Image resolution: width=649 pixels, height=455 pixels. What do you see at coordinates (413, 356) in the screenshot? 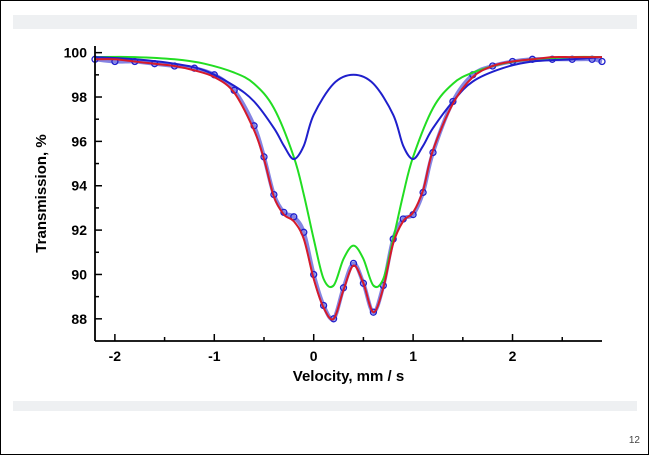
I see `x-tick-label: 1` at bounding box center [413, 356].